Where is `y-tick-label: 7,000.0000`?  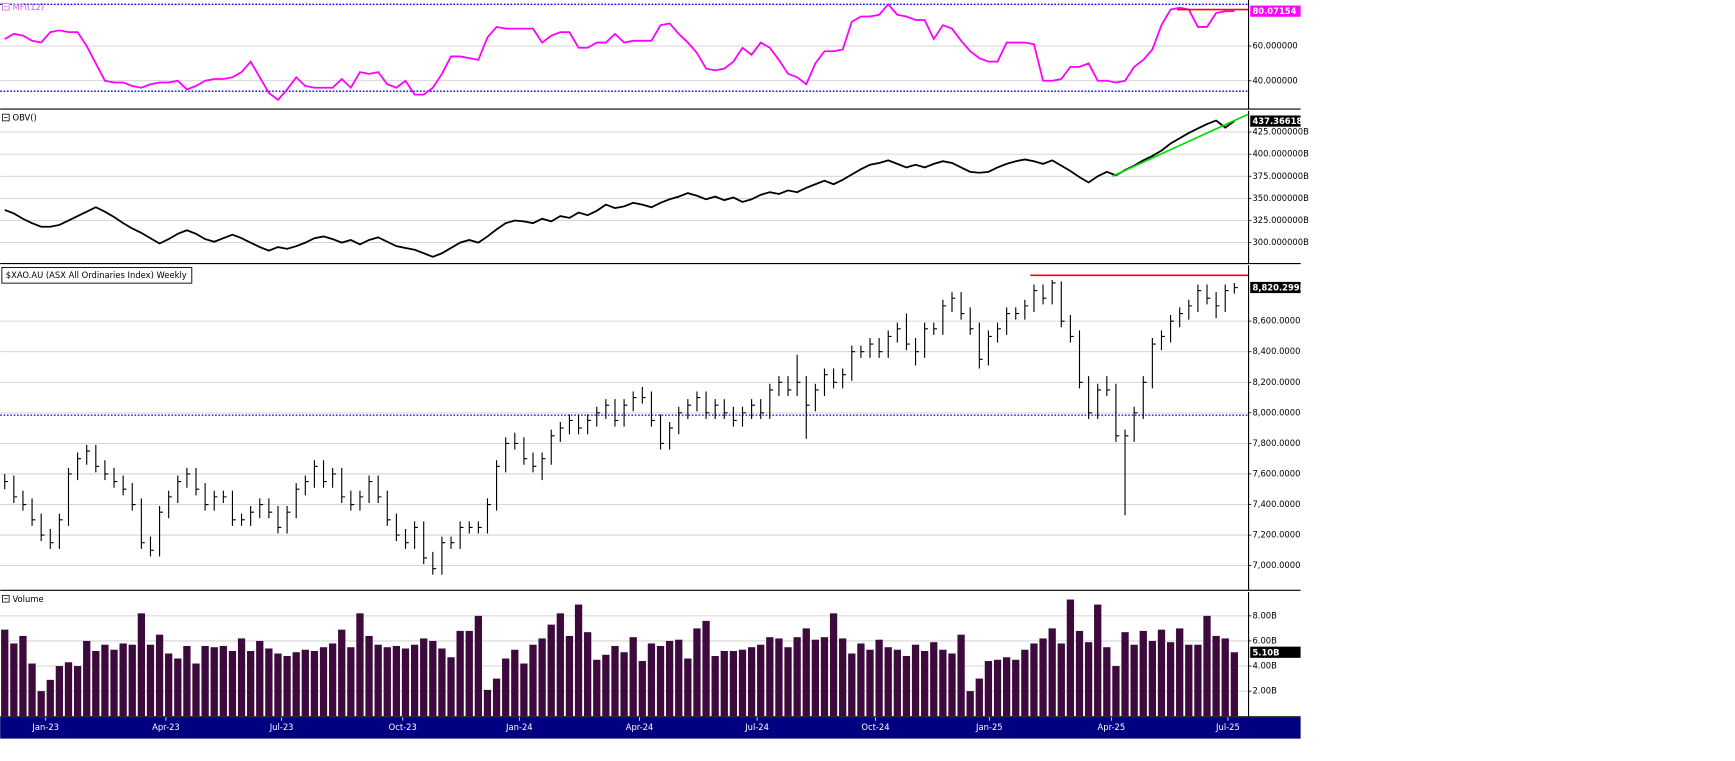 y-tick-label: 7,000.0000 is located at coordinates (1276, 565).